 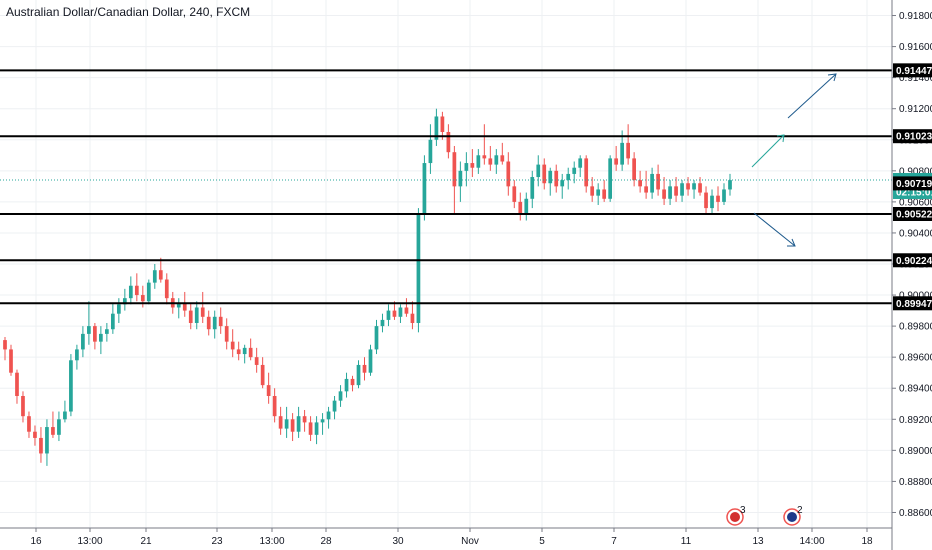 What do you see at coordinates (915, 233) in the screenshot?
I see `y-tick-label: 0.90400` at bounding box center [915, 233].